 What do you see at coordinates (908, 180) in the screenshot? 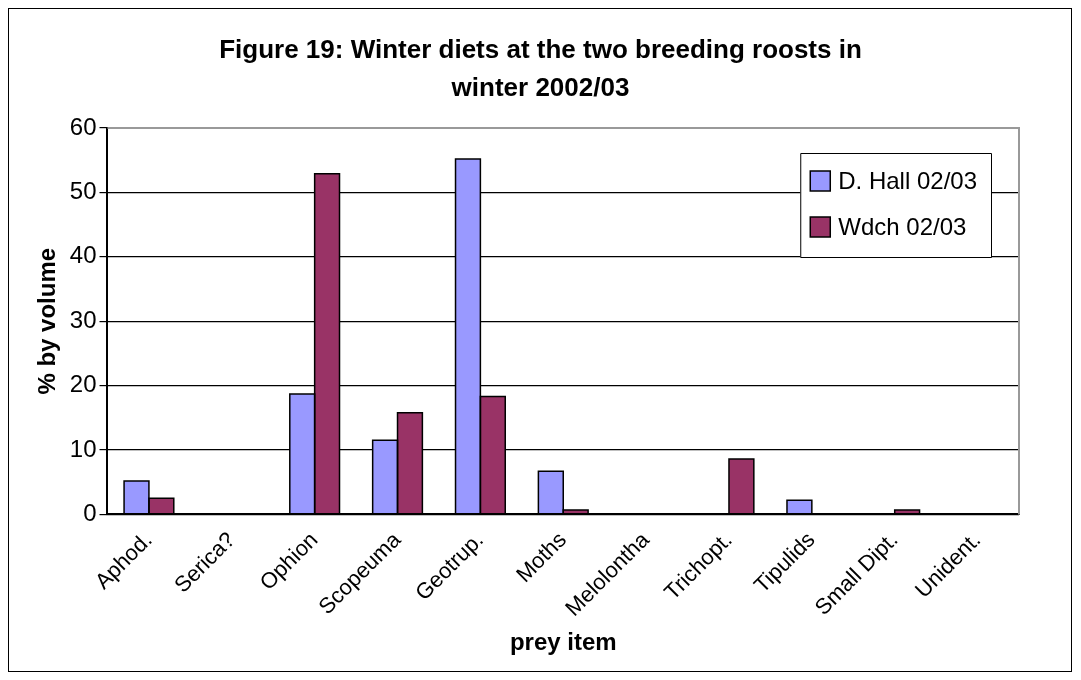
I see `legend-label: D. Hall 02/03` at bounding box center [908, 180].